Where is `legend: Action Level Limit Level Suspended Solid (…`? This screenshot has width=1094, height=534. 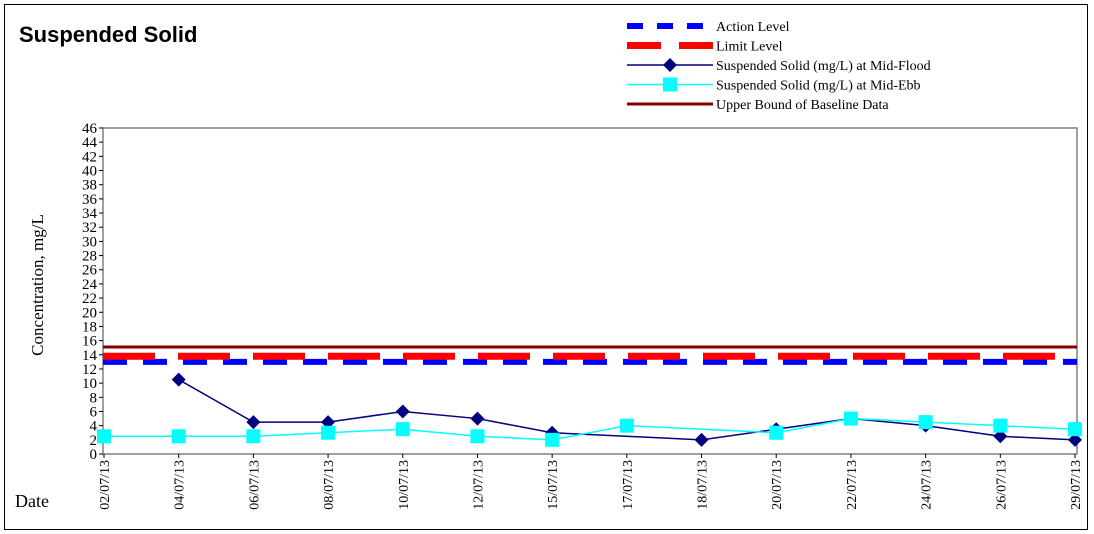
legend: Action Level Limit Level Suspended Solid (… is located at coordinates (779, 66).